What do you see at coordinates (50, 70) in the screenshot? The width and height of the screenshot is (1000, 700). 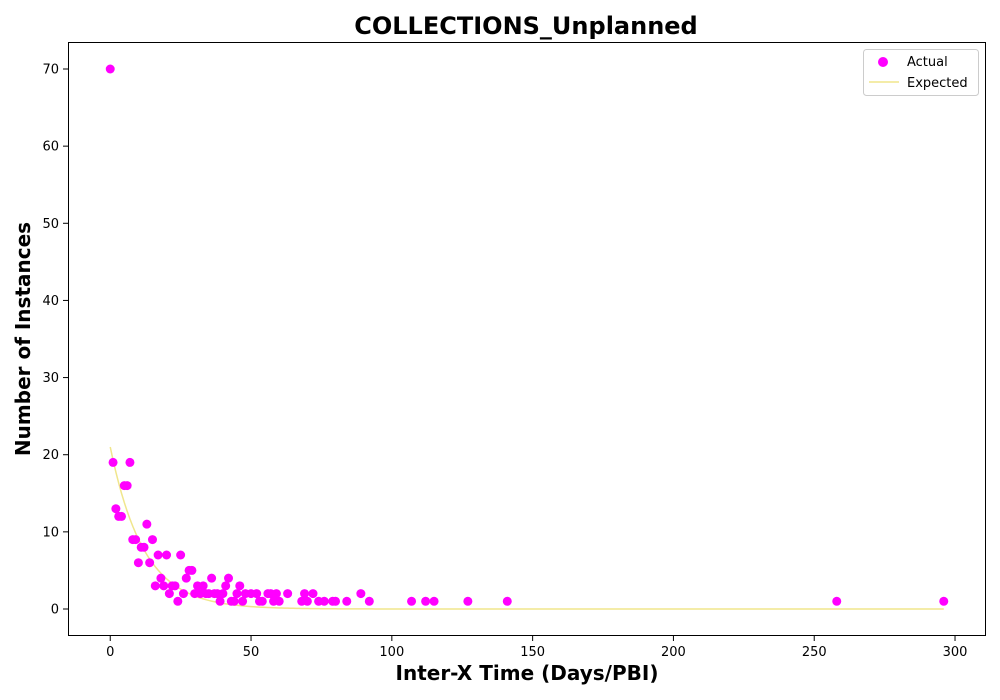 I see `y-tick-label: 70` at bounding box center [50, 70].